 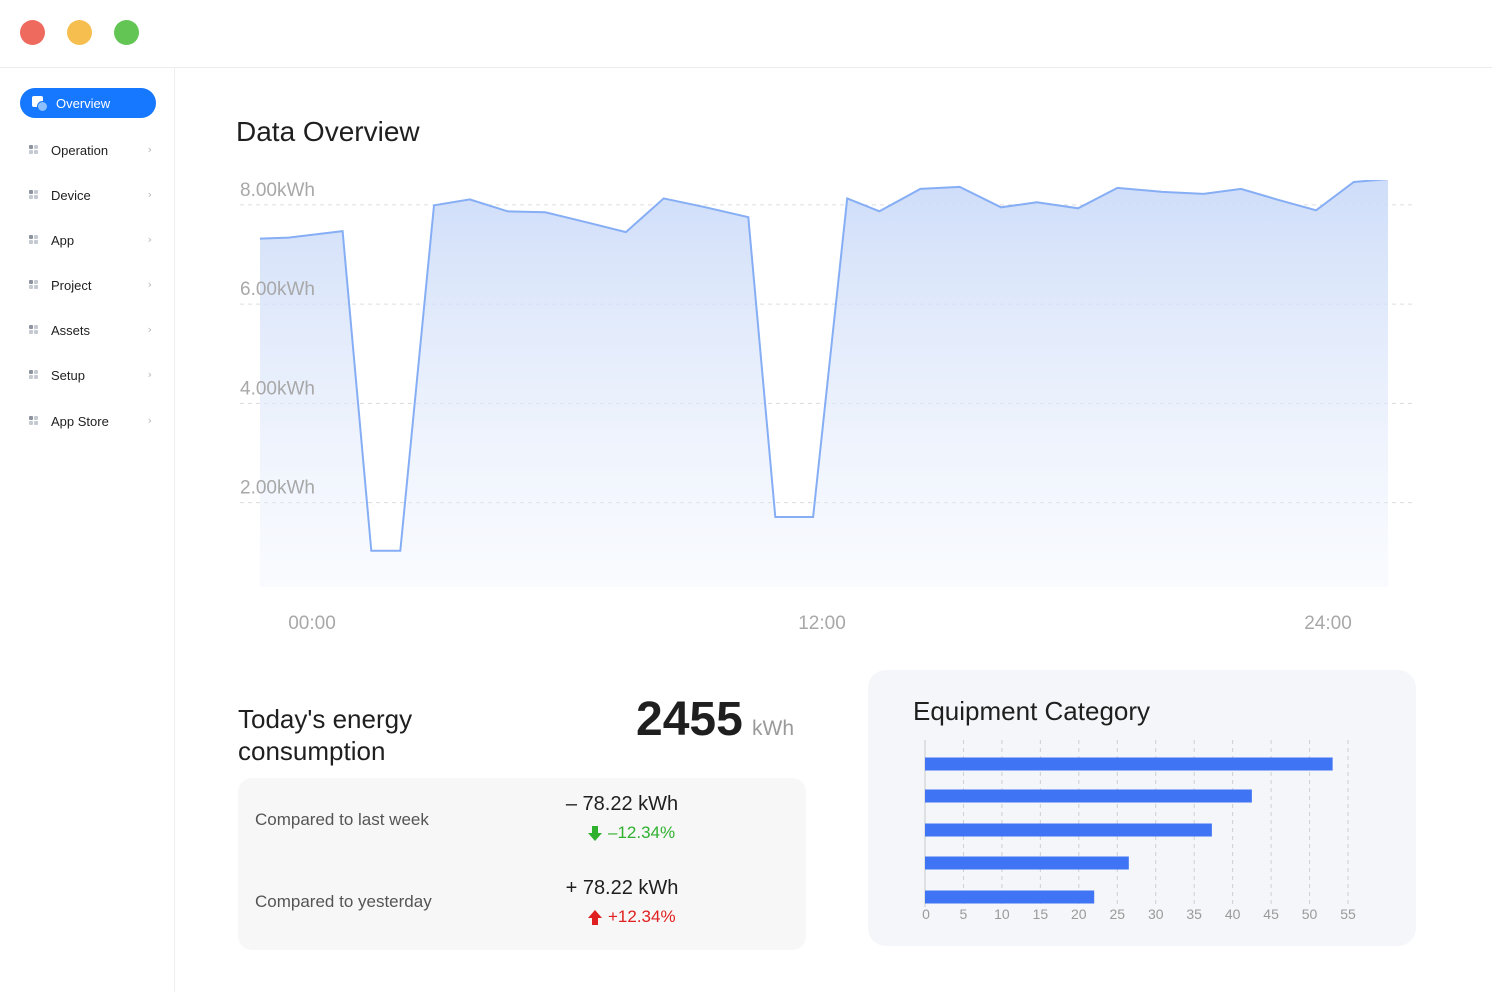 I want to click on sidebar-item-device: Device ›, so click(x=88, y=195).